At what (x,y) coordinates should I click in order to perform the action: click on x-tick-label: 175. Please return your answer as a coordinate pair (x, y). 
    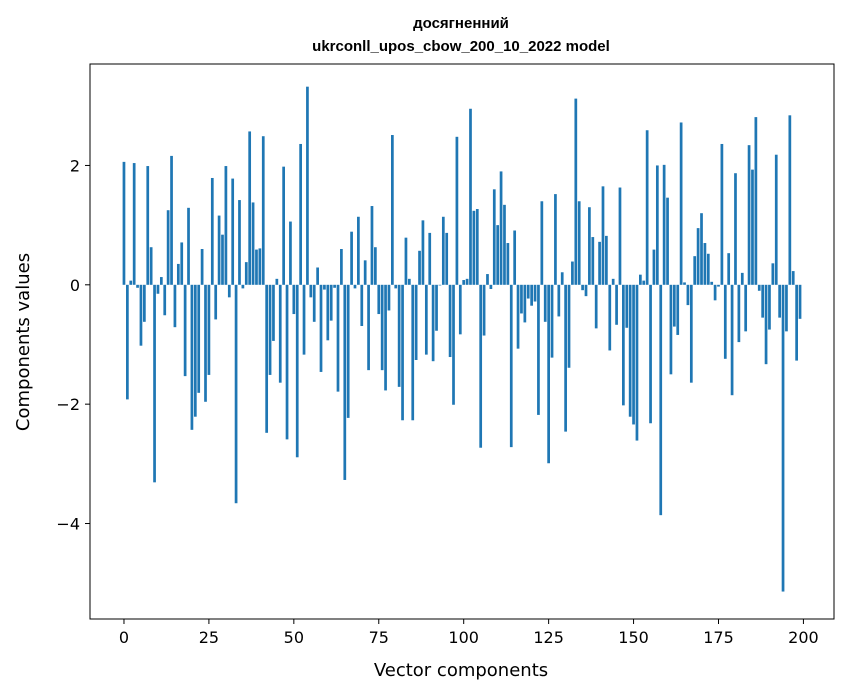
    Looking at the image, I should click on (718, 637).